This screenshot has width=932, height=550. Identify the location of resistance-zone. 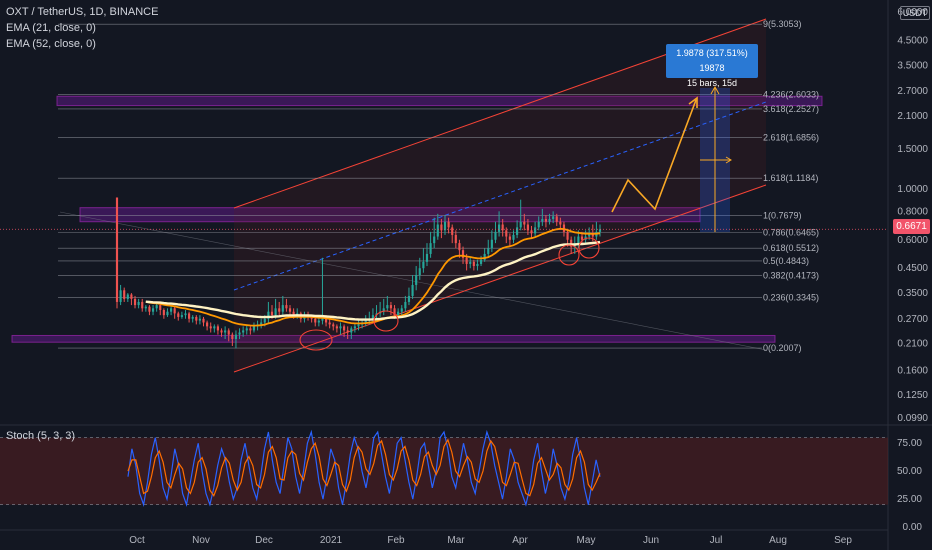
(439, 101).